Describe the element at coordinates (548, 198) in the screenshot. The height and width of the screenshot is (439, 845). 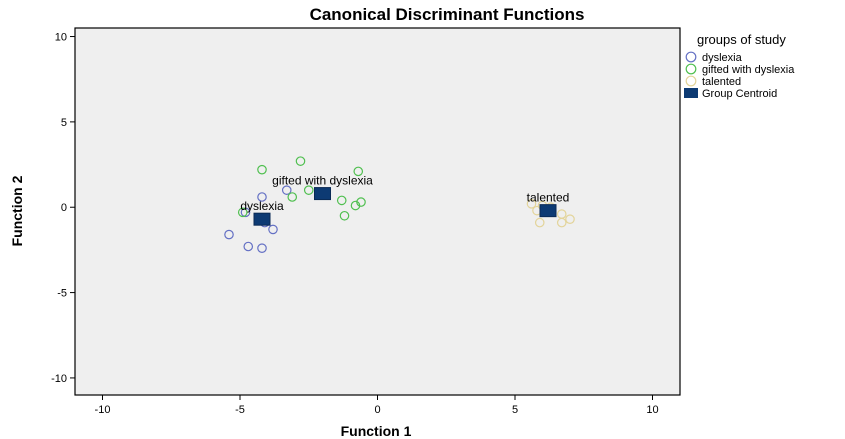
I see `centroid-label-talented: talented` at that location.